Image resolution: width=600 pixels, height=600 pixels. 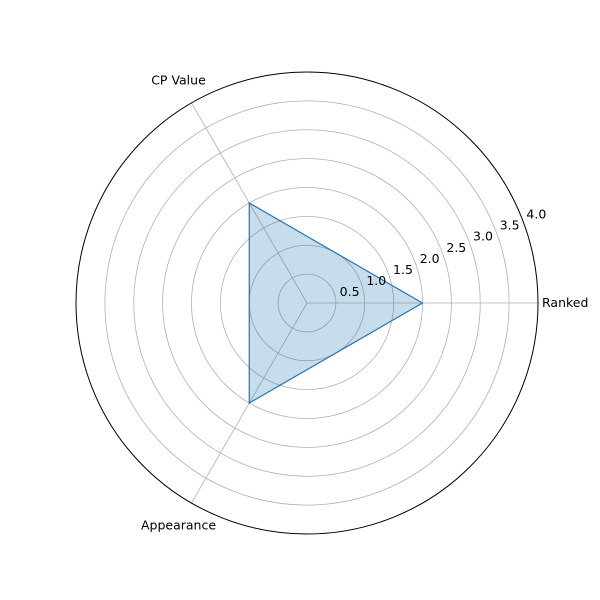 I want to click on r-tick-label: 1.5, so click(x=403, y=269).